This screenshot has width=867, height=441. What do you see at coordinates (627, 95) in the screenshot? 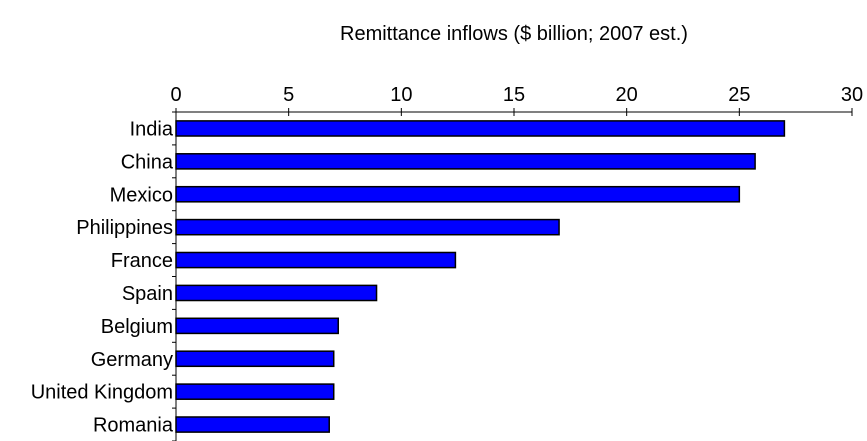
I see `x-tick-label: 20` at bounding box center [627, 95].